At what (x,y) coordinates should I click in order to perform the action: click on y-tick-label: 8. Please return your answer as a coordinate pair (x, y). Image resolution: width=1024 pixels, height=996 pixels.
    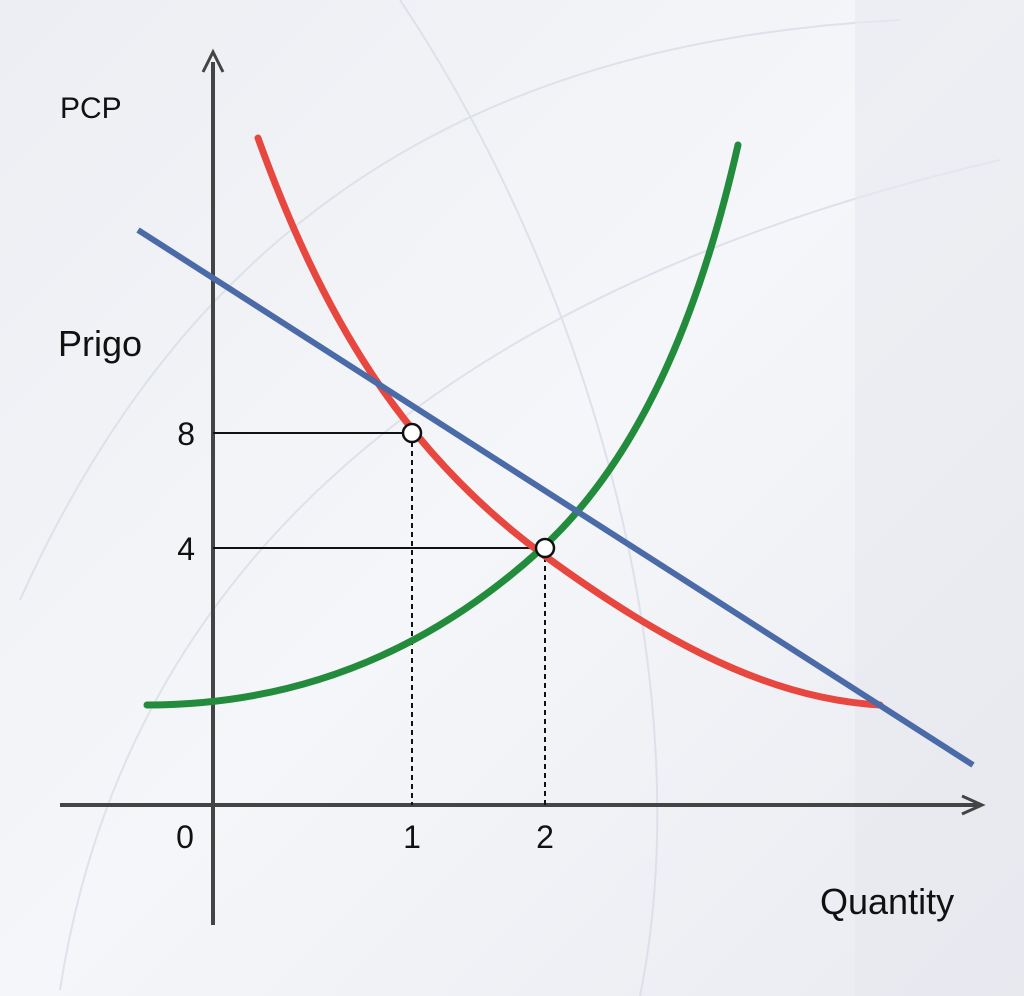
    Looking at the image, I should click on (186, 434).